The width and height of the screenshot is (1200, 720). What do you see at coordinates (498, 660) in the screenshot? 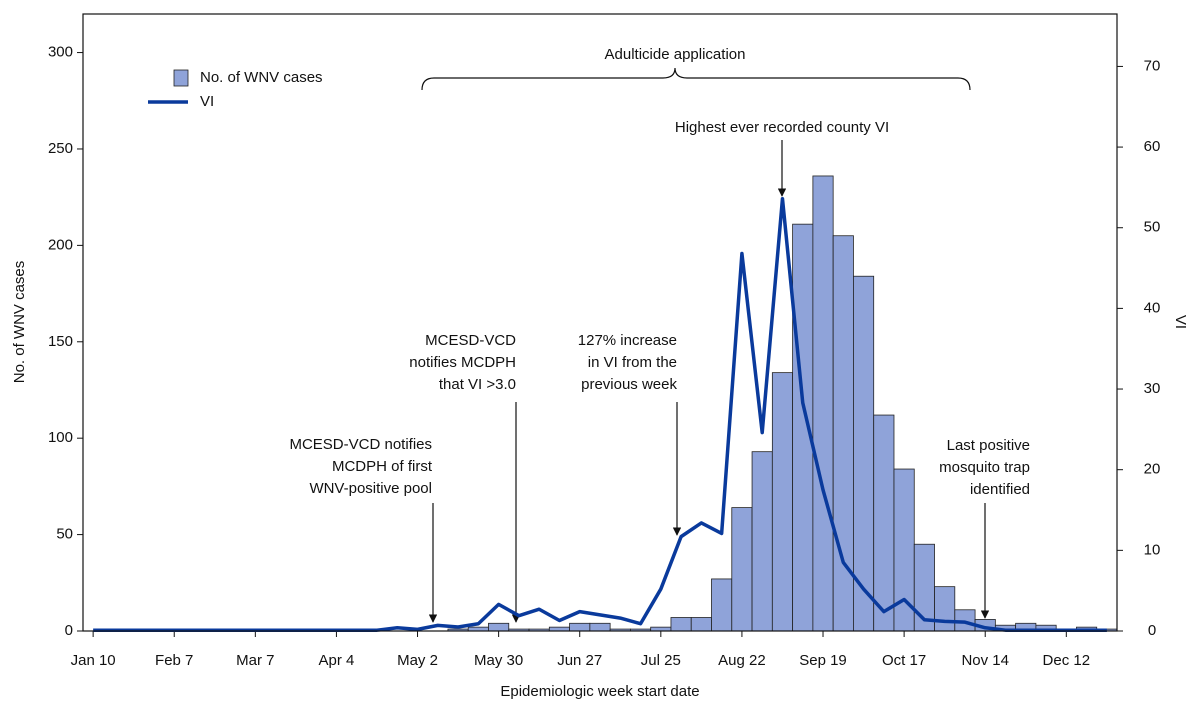
I see `x-tick-label: May 30` at bounding box center [498, 660].